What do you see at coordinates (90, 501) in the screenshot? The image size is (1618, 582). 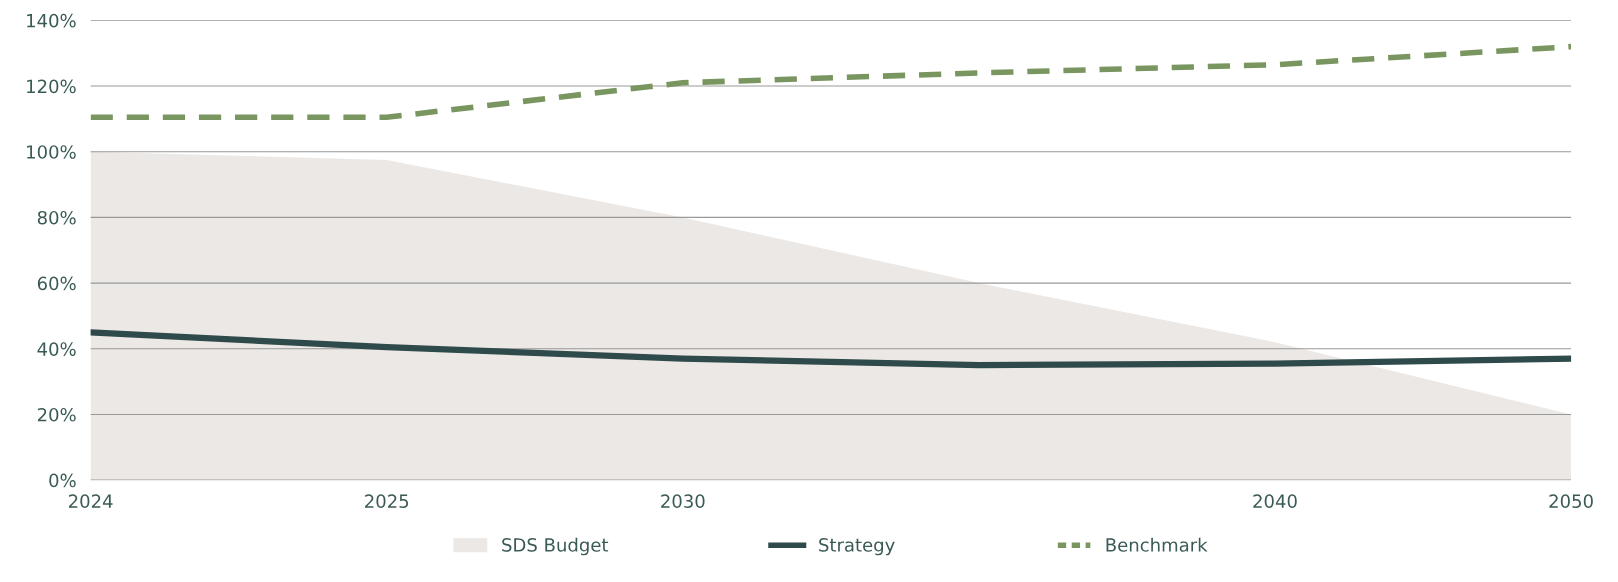 I see `x-tick-label: 2024` at bounding box center [90, 501].